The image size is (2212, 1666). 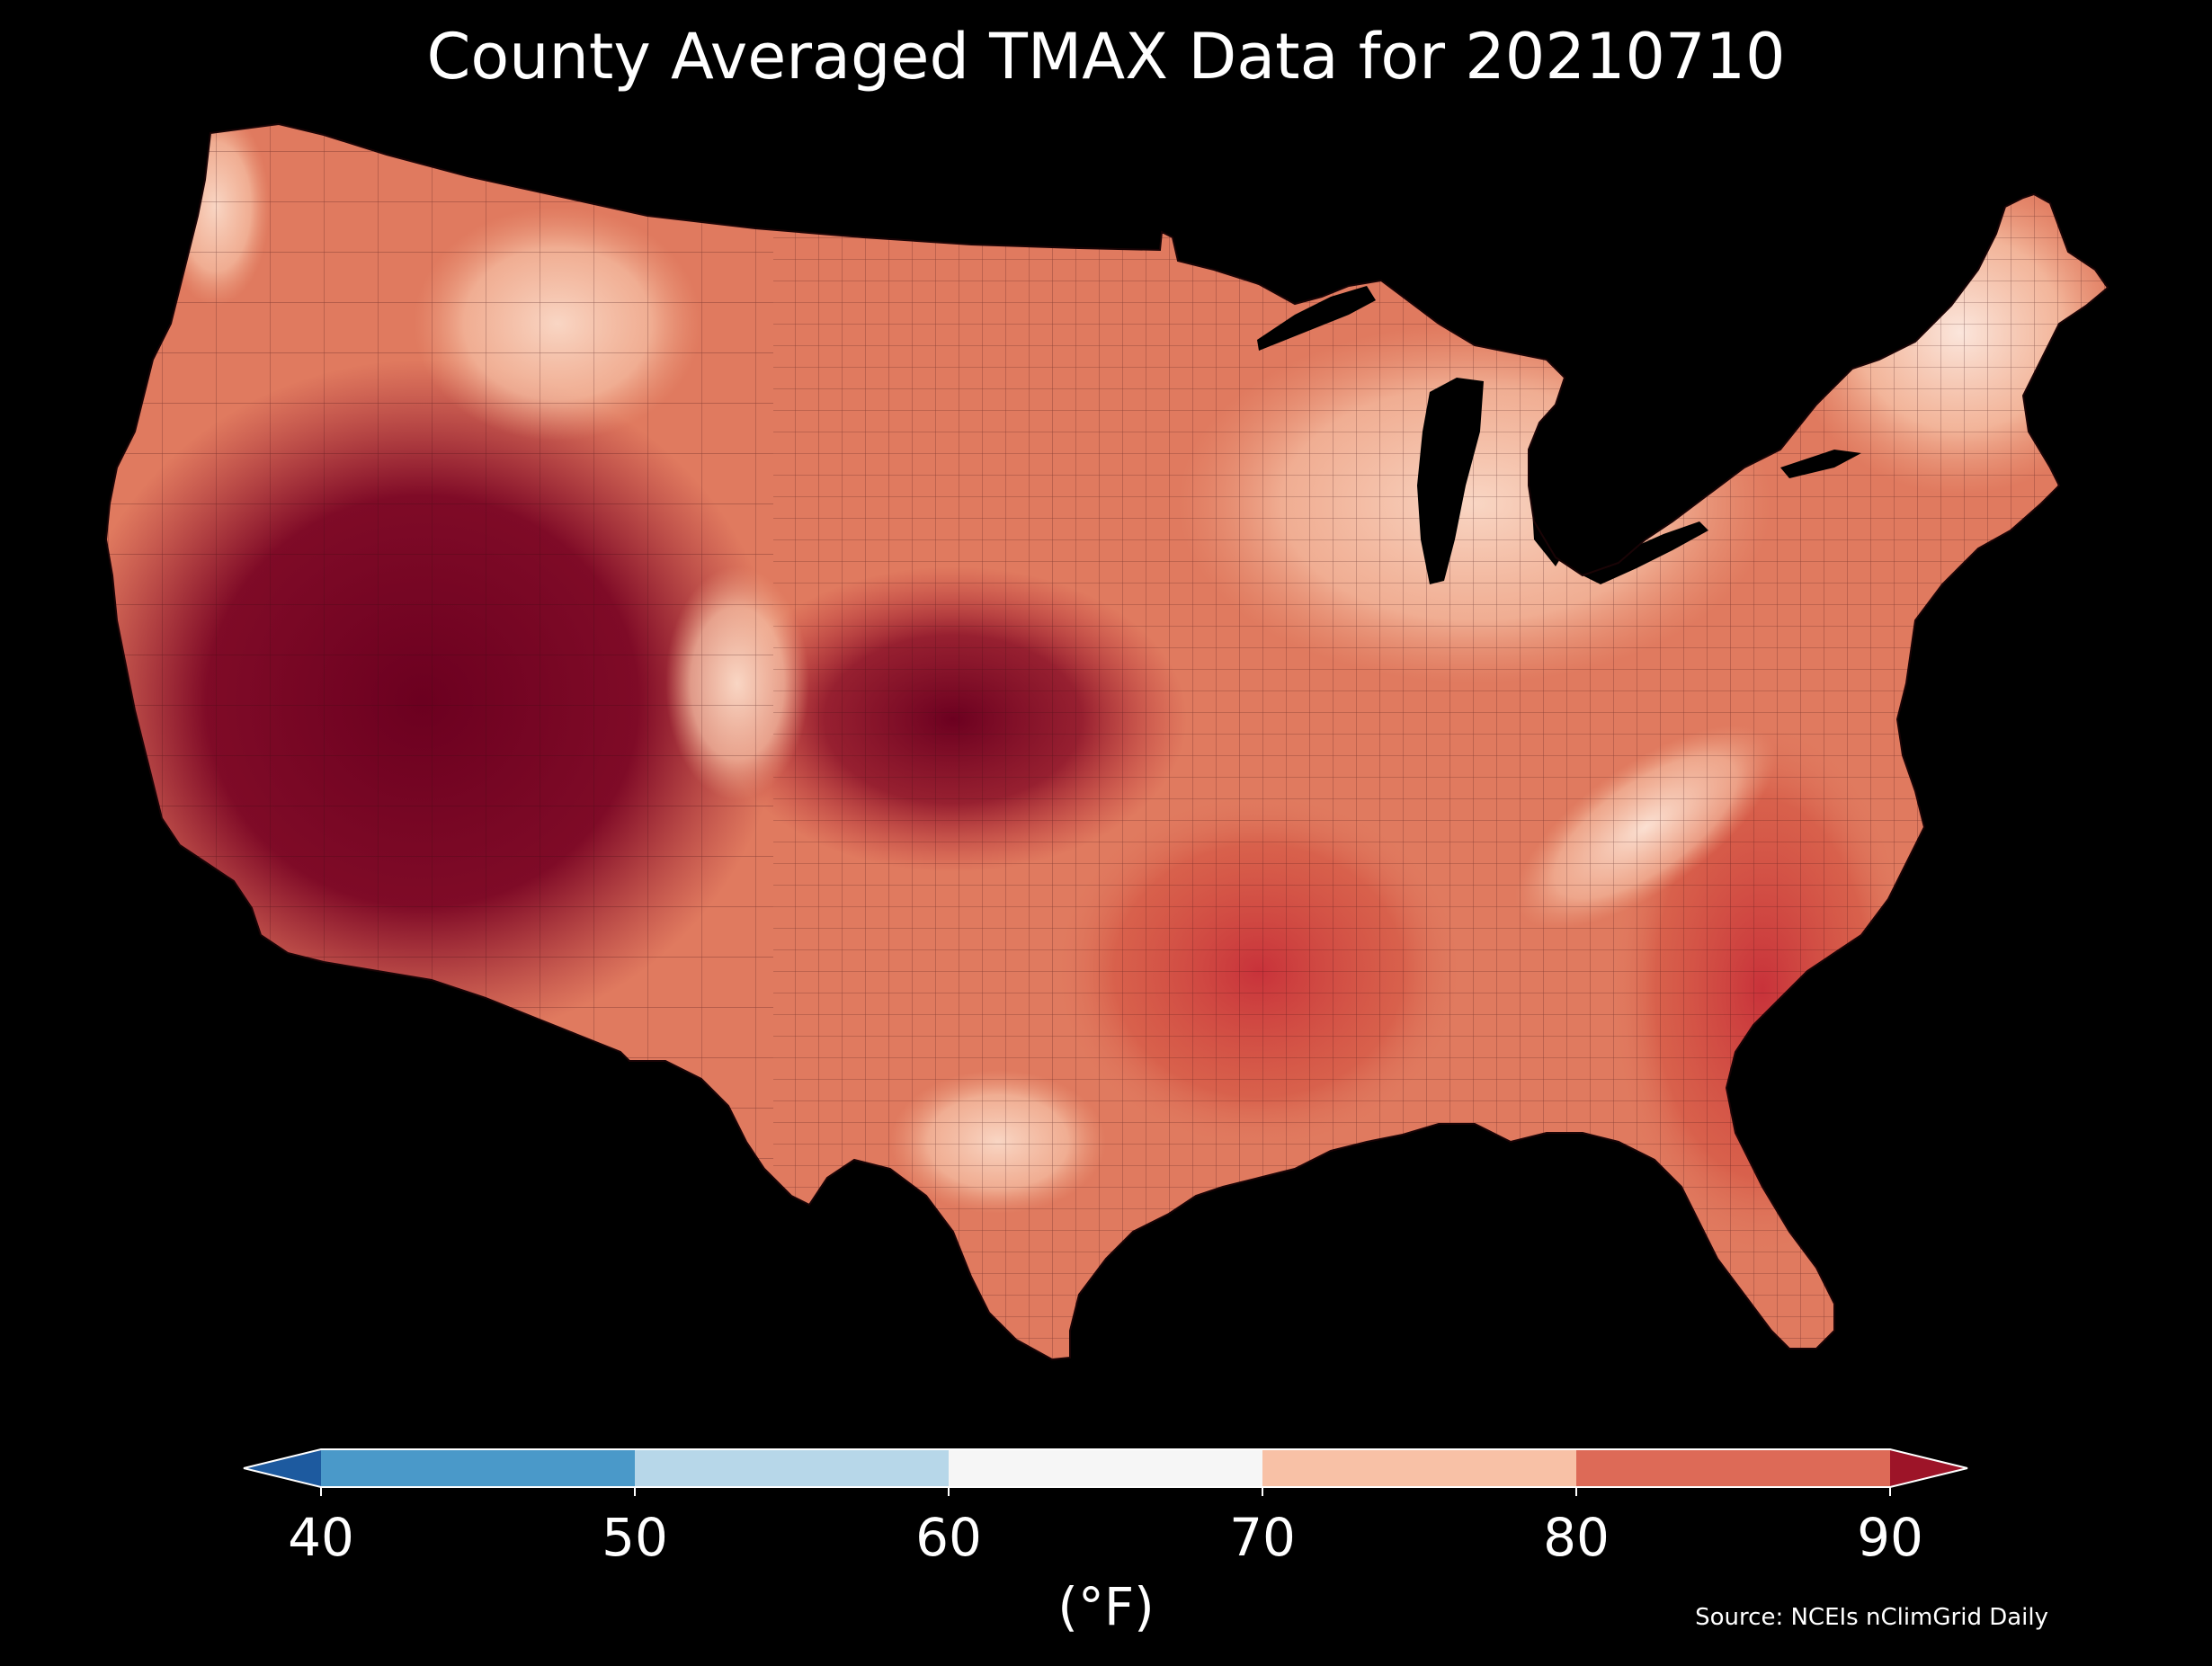 I want to click on lake-michigan, so click(x=1450, y=481).